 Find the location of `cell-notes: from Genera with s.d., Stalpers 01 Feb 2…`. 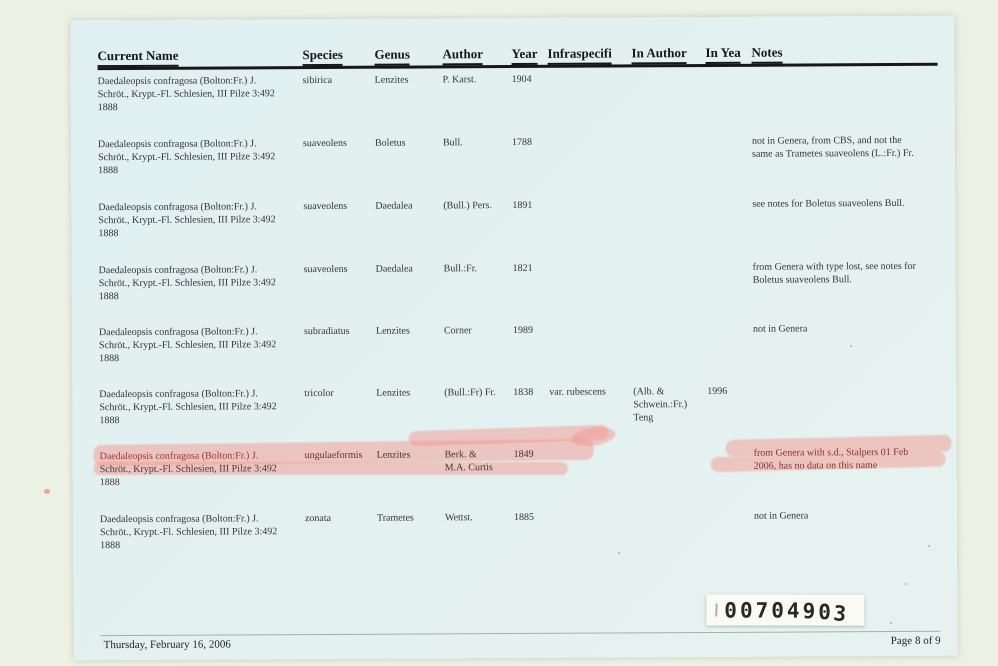

cell-notes: from Genera with s.d., Stalpers 01 Feb 2… is located at coordinates (831, 459).